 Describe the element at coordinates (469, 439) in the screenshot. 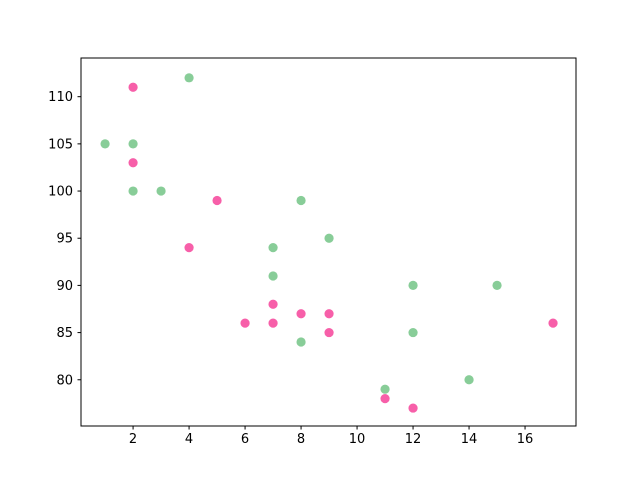

I see `x-axis-tick-label: 14` at that location.